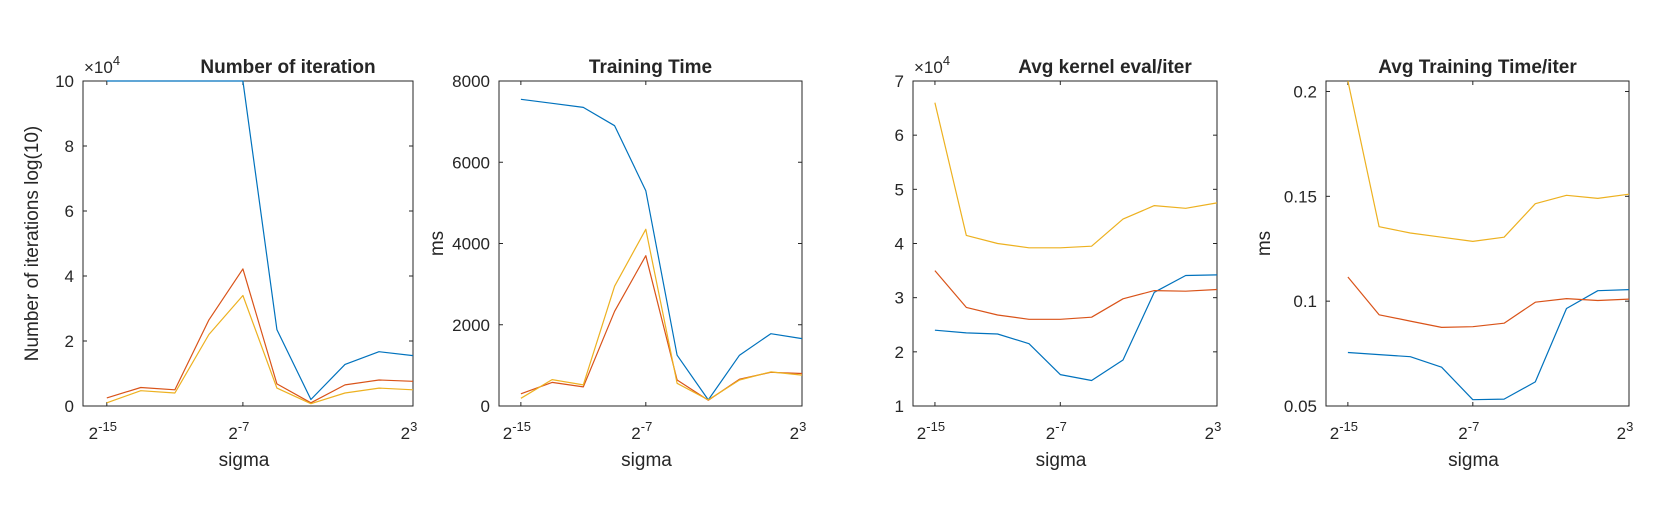  I want to click on y-tick-label: 6000, so click(471, 162).